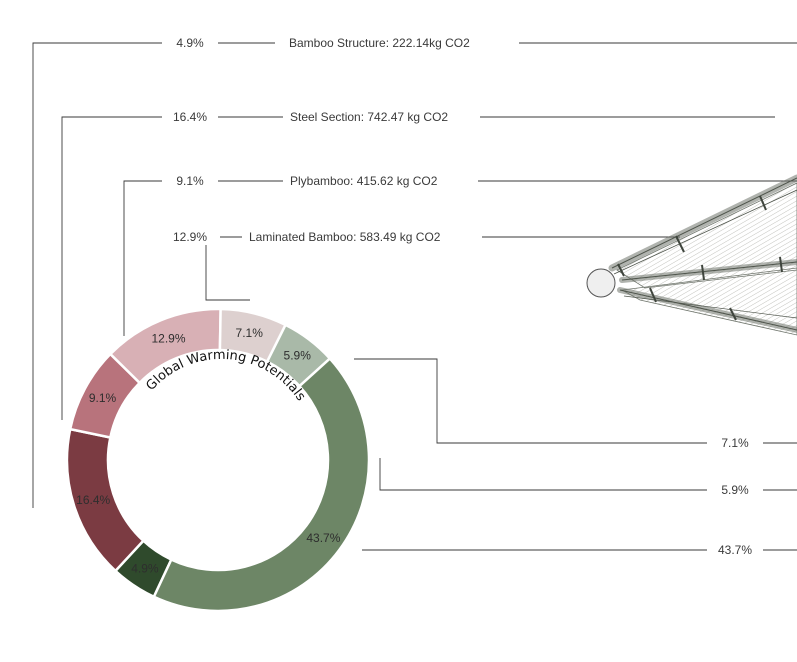 The image size is (797, 662). Describe the element at coordinates (735, 443) in the screenshot. I see `annotation-percent: 7.1%` at that location.